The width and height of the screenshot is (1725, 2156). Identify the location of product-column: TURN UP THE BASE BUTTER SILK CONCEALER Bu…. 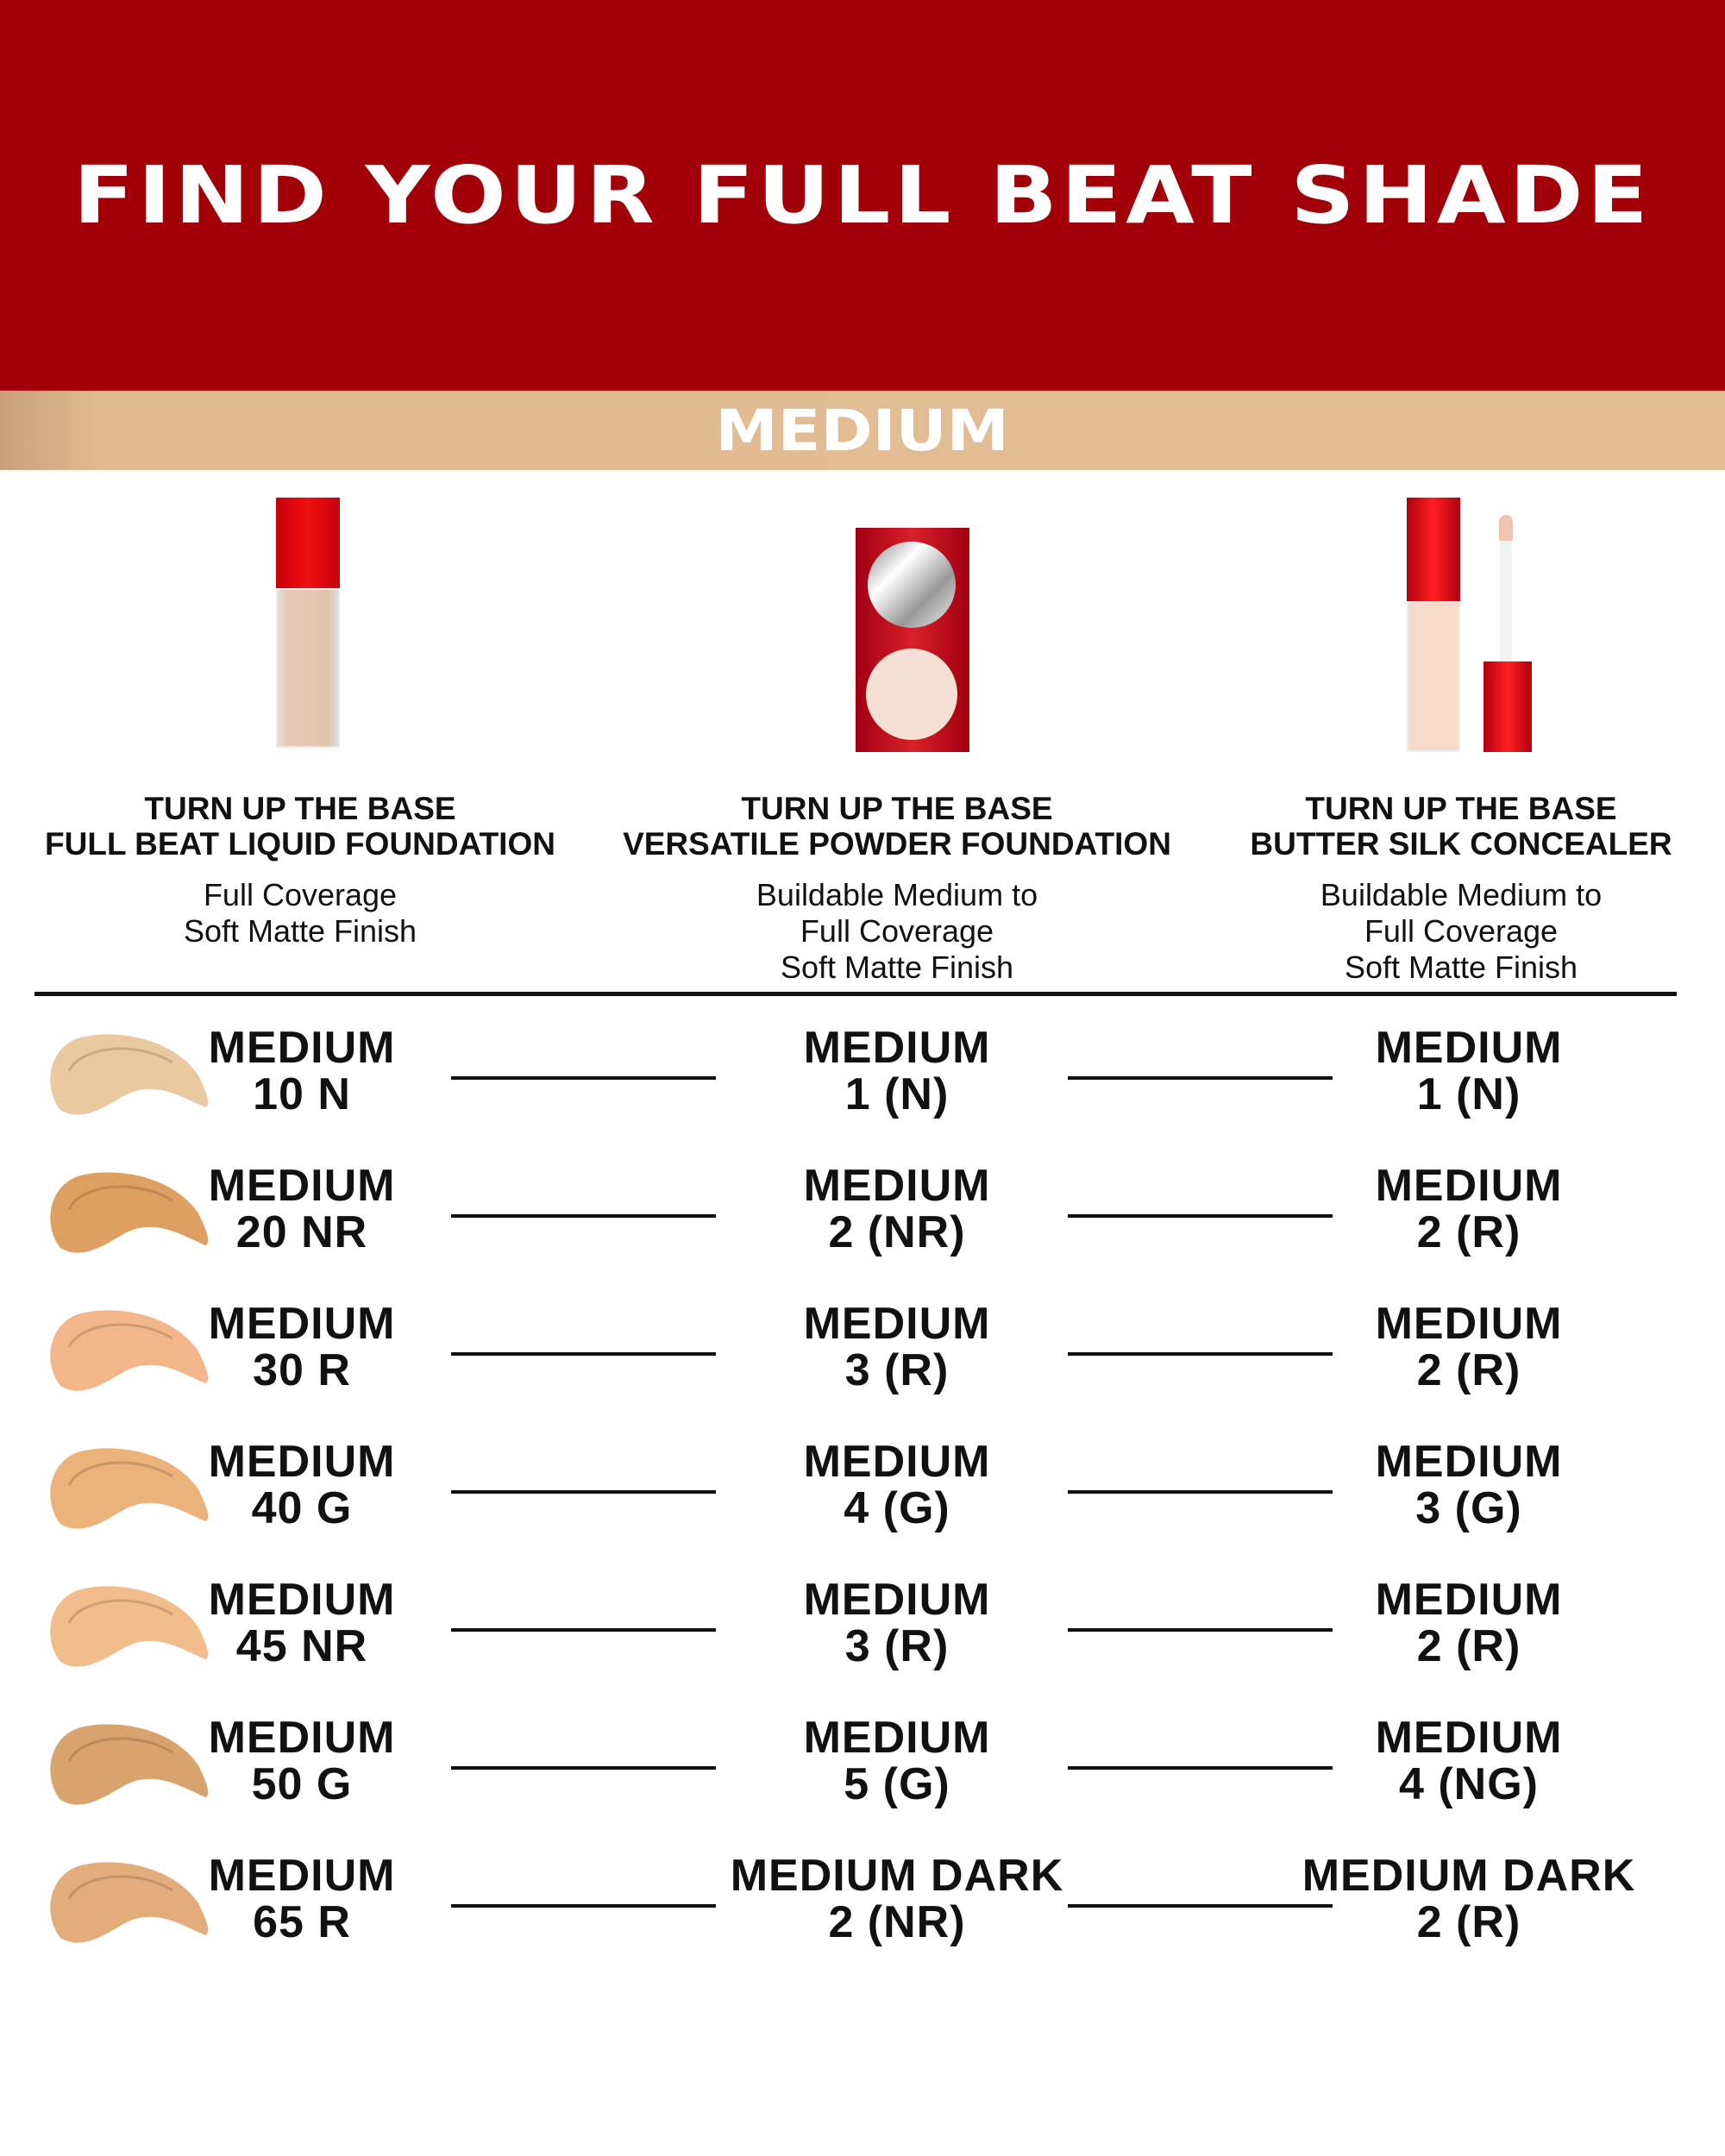
(1447, 742).